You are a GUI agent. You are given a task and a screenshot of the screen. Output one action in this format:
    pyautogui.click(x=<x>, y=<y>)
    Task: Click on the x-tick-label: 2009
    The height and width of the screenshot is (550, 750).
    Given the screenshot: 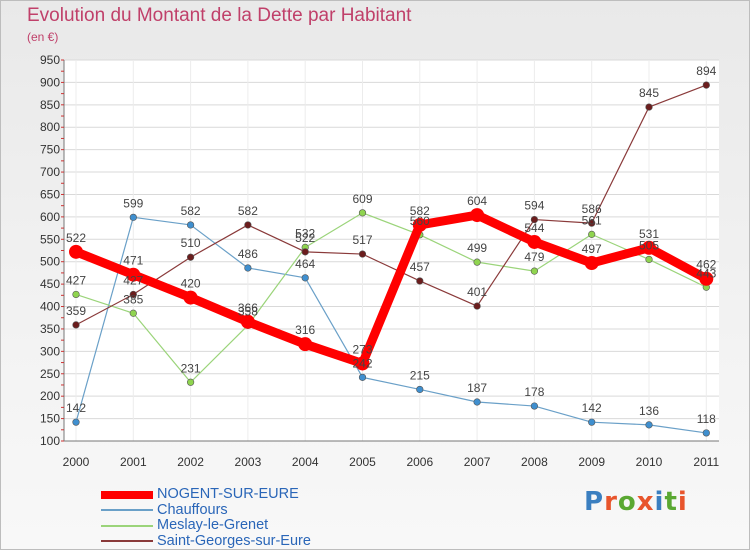 What is the action you would take?
    pyautogui.click(x=591, y=462)
    